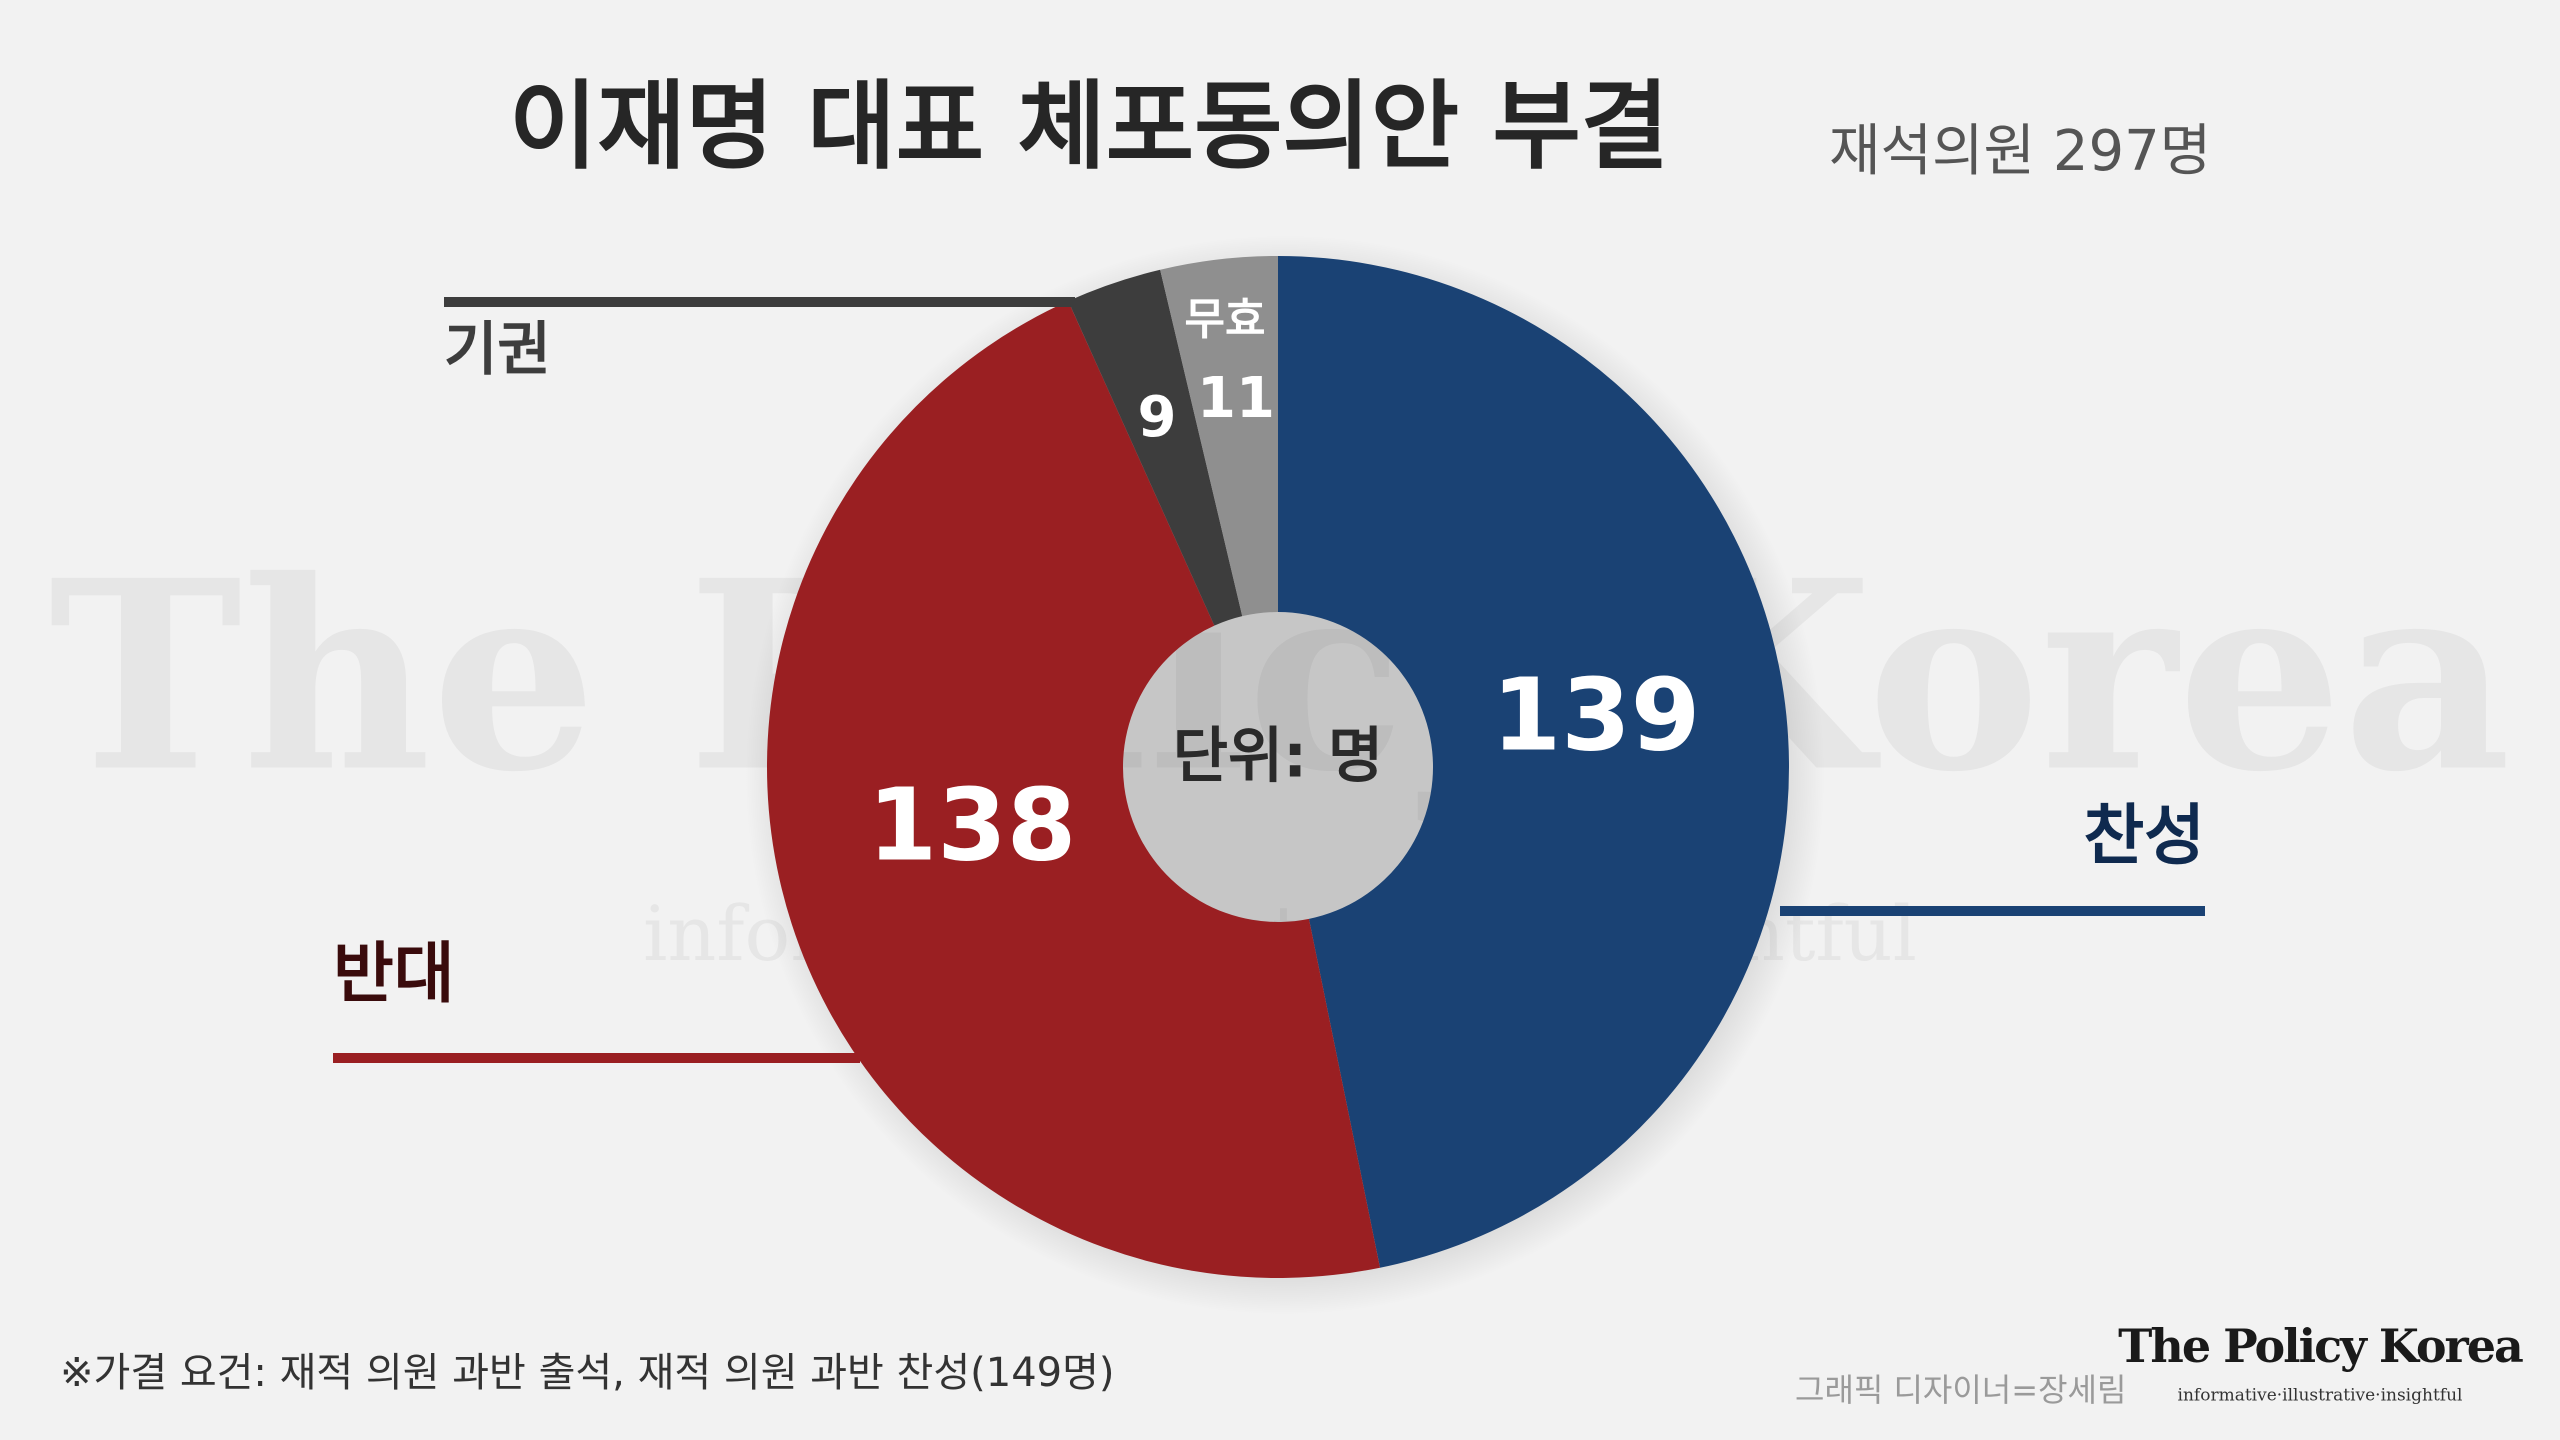 The width and height of the screenshot is (2560, 1440). What do you see at coordinates (2020, 151) in the screenshot?
I see `chart-subtitle: 재석의원 297명` at bounding box center [2020, 151].